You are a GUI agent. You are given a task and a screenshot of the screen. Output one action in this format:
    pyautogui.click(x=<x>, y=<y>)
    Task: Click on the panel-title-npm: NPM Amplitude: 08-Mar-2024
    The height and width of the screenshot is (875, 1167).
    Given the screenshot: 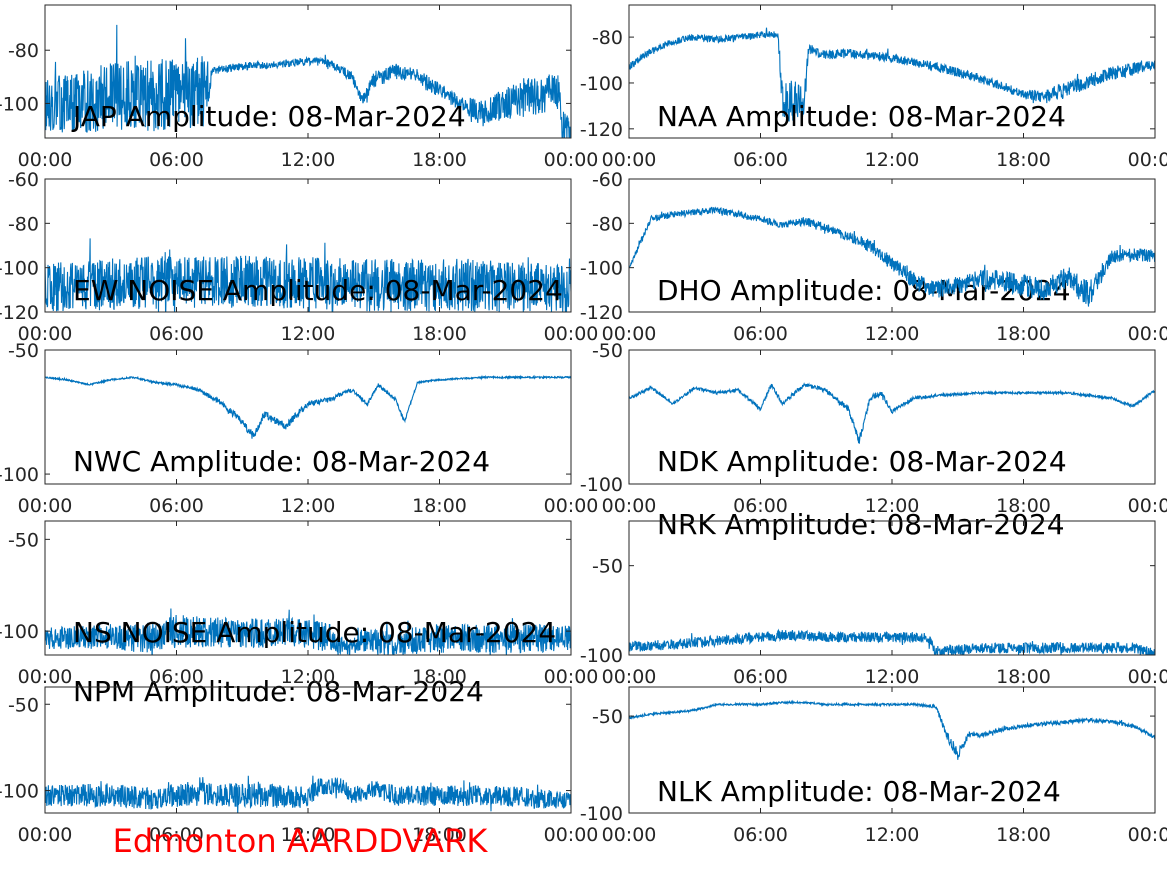 What is the action you would take?
    pyautogui.click(x=278, y=691)
    